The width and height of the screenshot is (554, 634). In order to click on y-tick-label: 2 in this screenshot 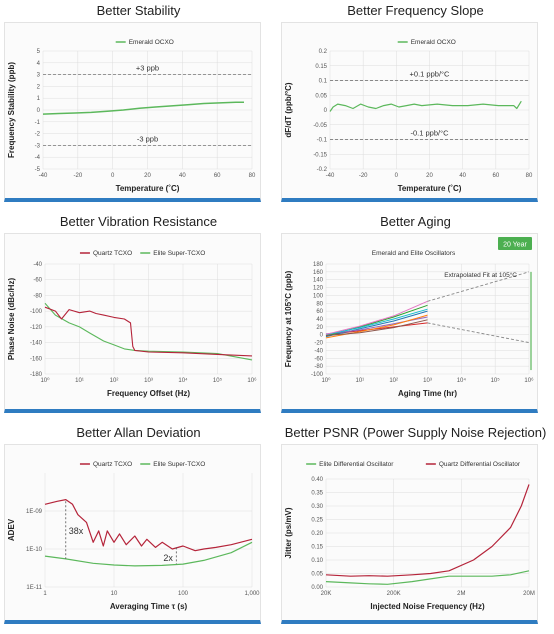, I will do `click(39, 87)`.